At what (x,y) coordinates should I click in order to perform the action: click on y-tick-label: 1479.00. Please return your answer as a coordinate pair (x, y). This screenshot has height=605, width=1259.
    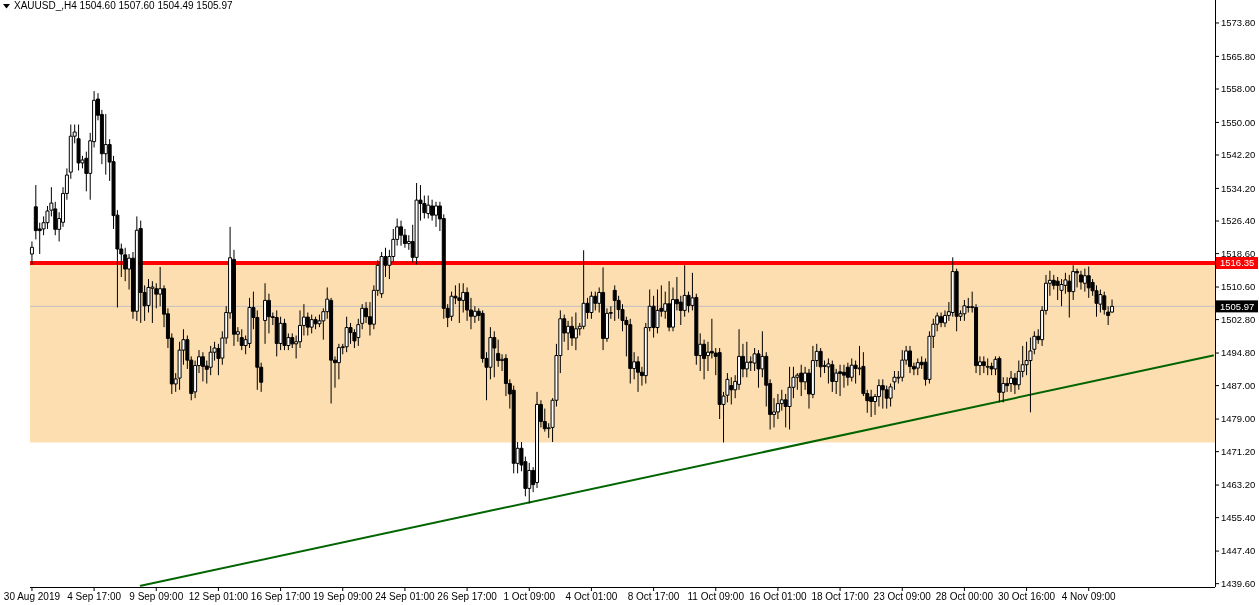
    Looking at the image, I should click on (1238, 419).